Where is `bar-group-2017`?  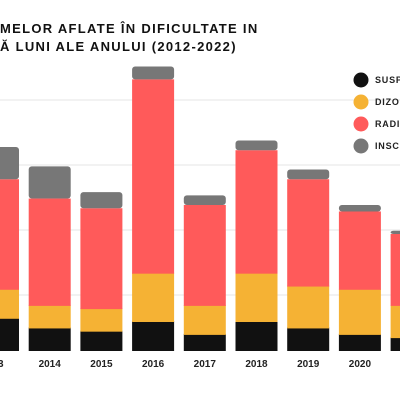
bar-group-2017 is located at coordinates (204, 273).